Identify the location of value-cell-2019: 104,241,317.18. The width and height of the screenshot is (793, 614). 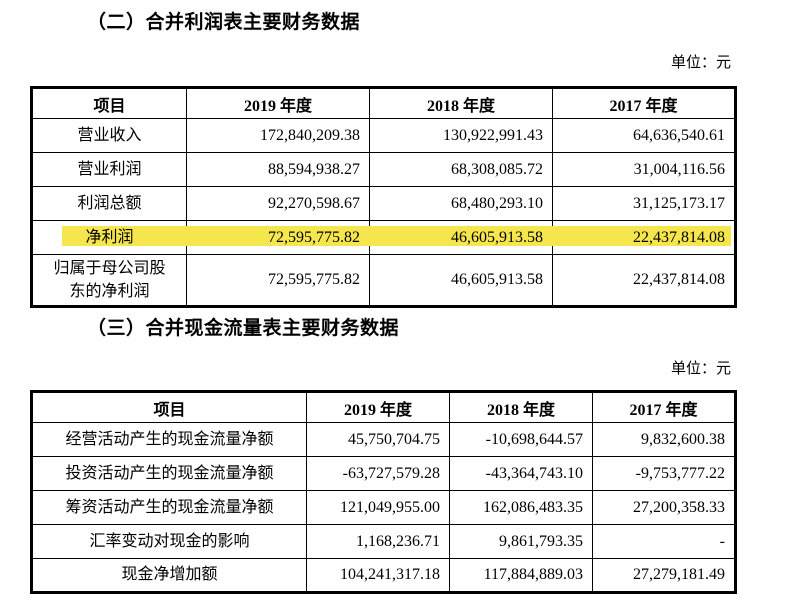
(378, 575).